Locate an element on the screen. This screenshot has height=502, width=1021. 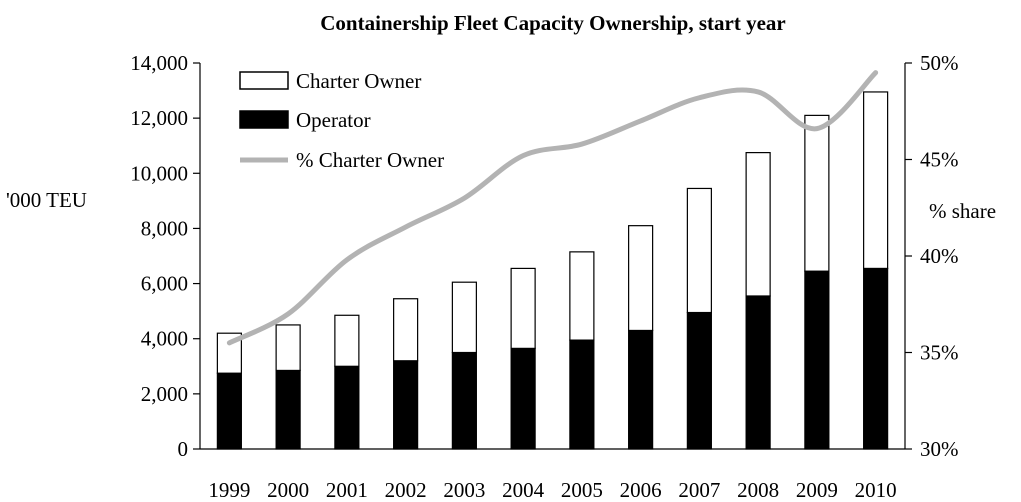
y-tick-label: 2,000 is located at coordinates (164, 394).